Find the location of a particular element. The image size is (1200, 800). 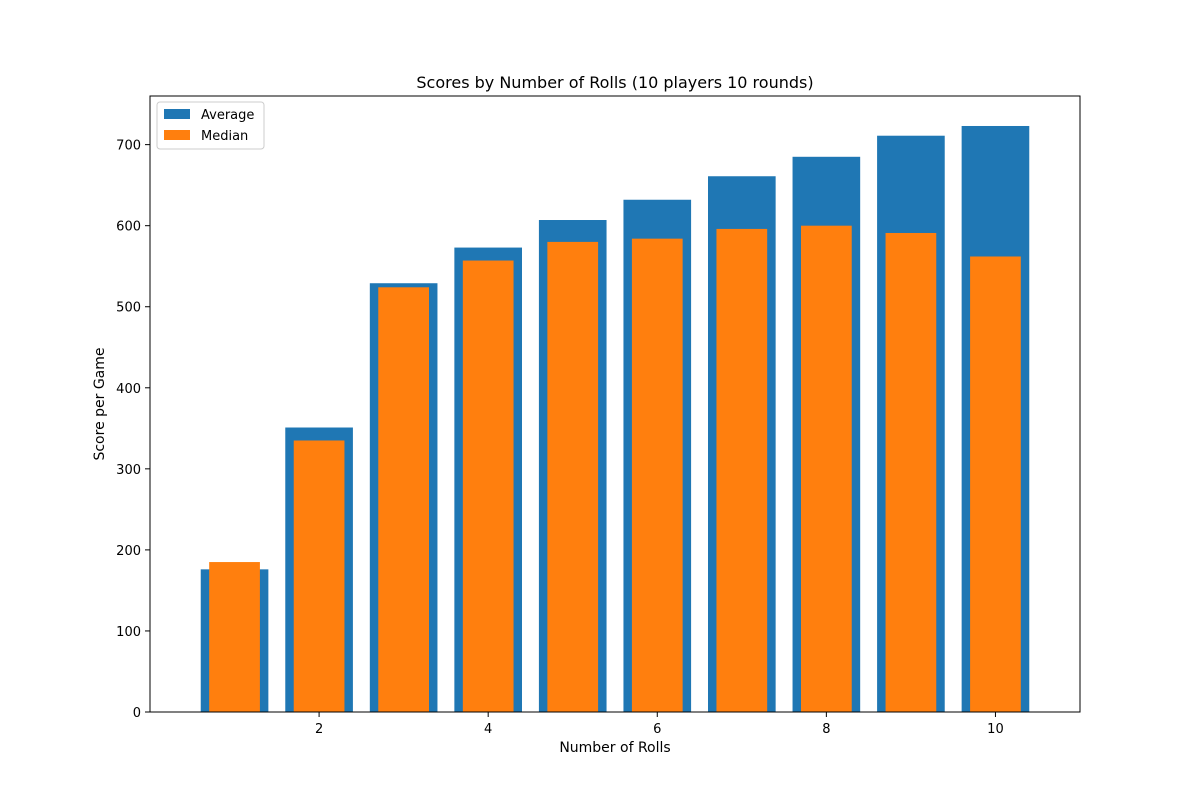

legend-label-average: Average is located at coordinates (227, 115).